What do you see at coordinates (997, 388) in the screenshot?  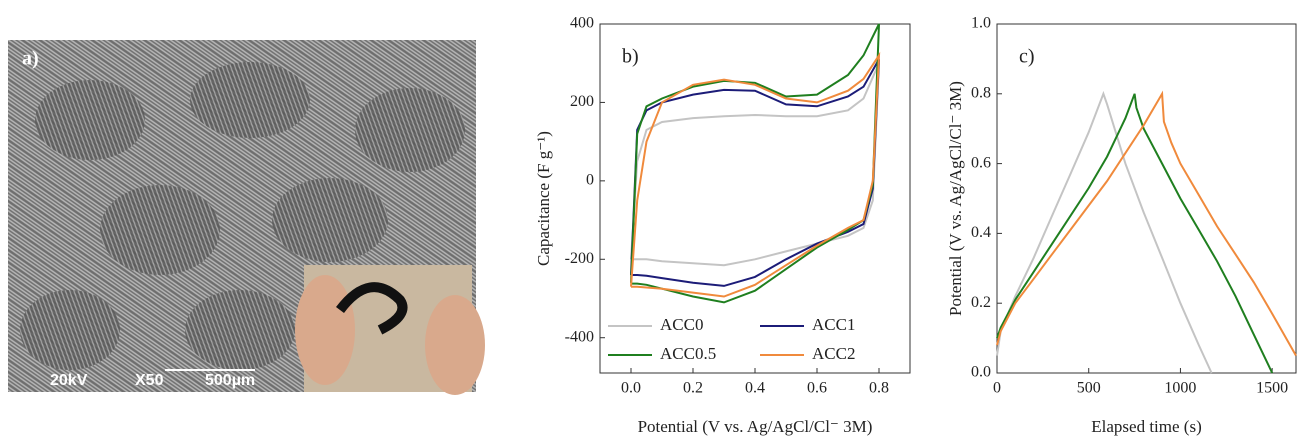 I see `x-tick-label: 0` at bounding box center [997, 388].